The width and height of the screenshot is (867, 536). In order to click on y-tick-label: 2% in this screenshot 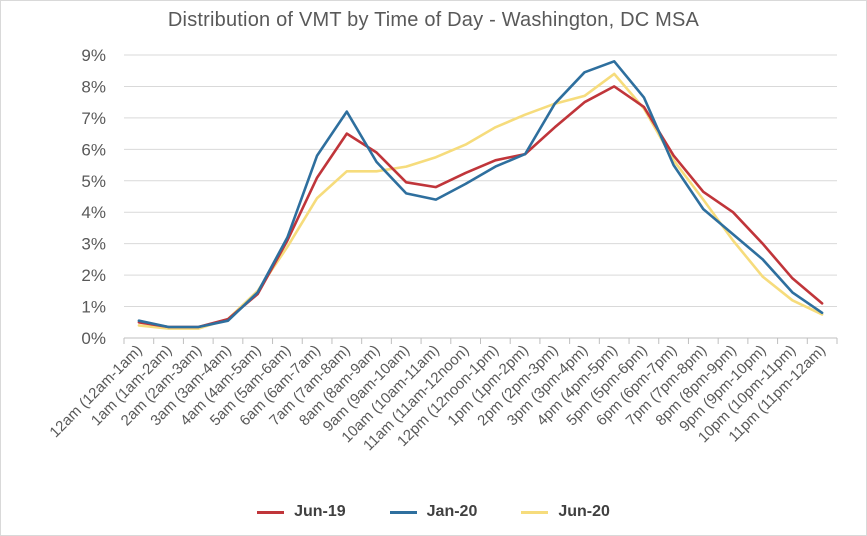, I will do `click(93, 275)`.